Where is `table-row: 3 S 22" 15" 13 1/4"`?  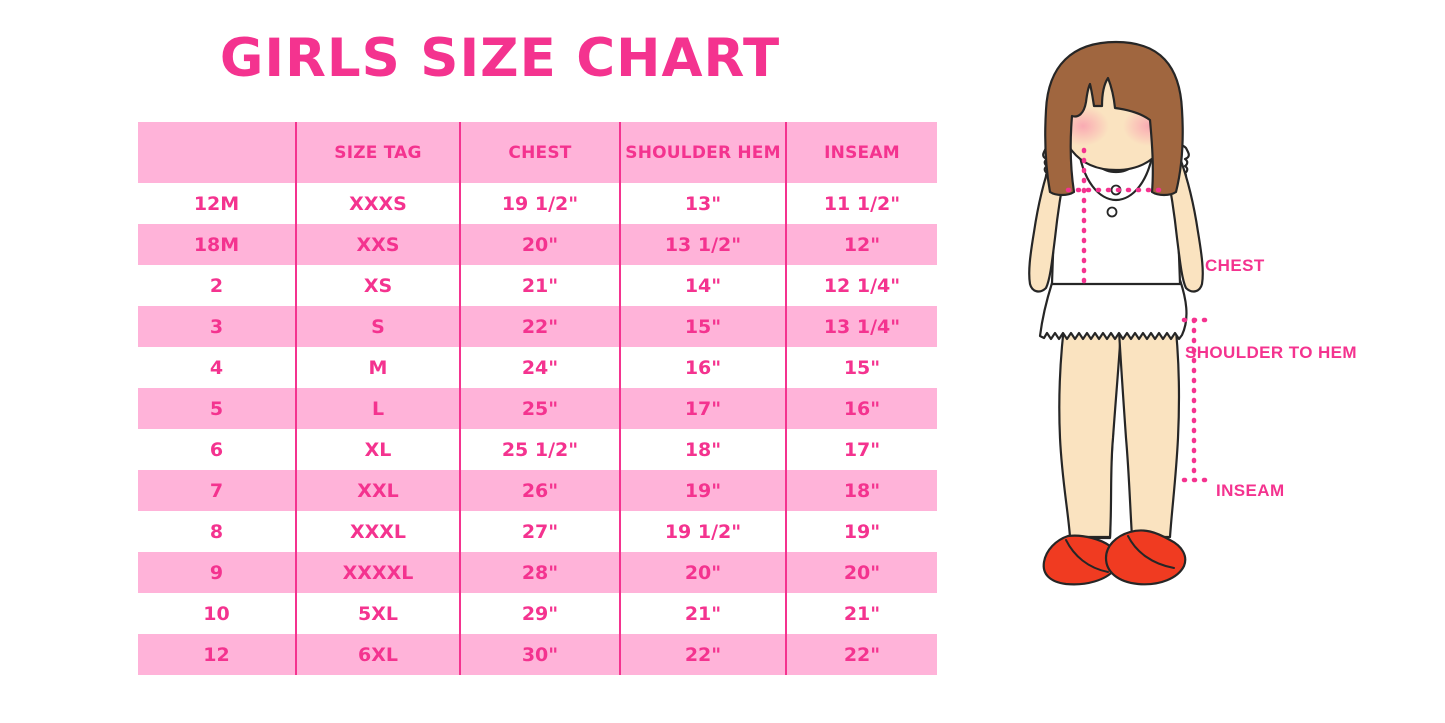
table-row: 3 S 22" 15" 13 1/4" is located at coordinates (537, 326).